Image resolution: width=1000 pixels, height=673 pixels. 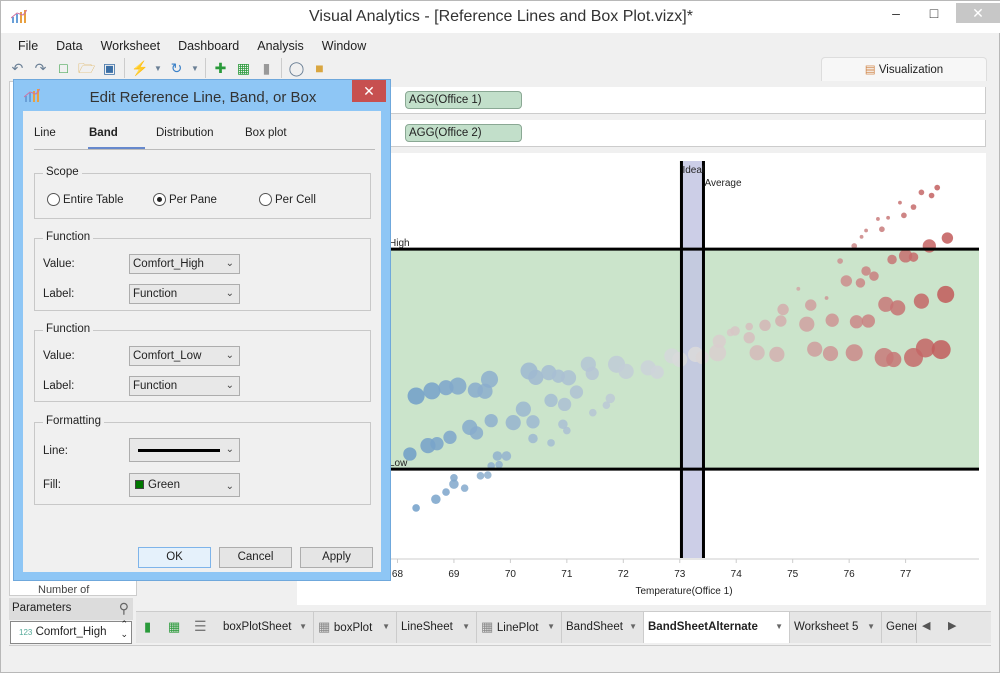 What do you see at coordinates (45, 133) in the screenshot?
I see `tab-line: Line` at bounding box center [45, 133].